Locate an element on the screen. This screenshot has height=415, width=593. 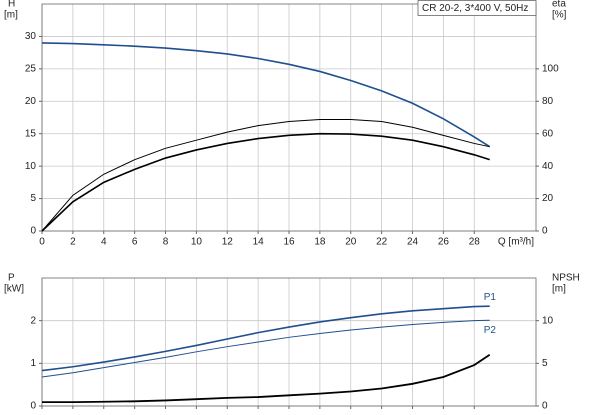
x-tick-label: 20 is located at coordinates (351, 242).